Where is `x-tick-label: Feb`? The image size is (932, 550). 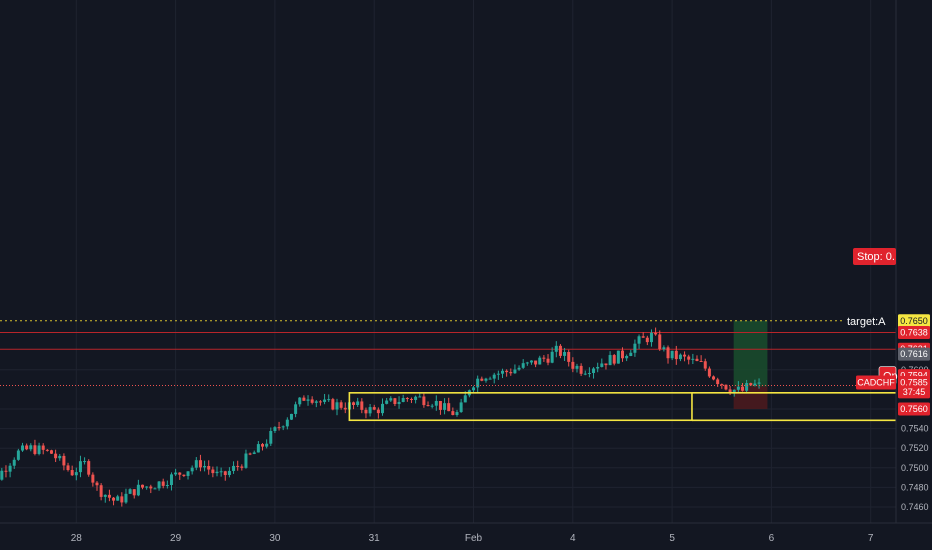
x-tick-label: Feb is located at coordinates (474, 538).